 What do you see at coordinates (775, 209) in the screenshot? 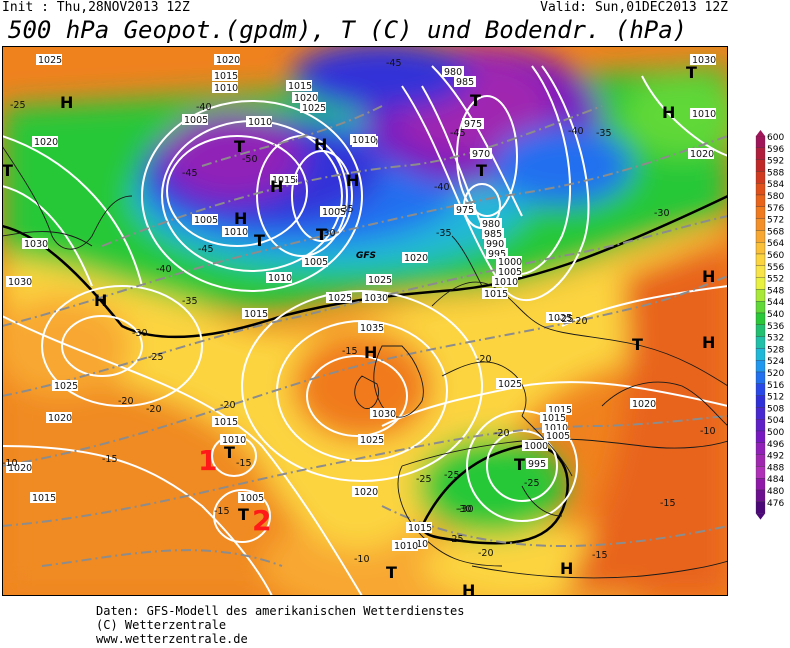
I see `legend-value: 576` at bounding box center [775, 209].